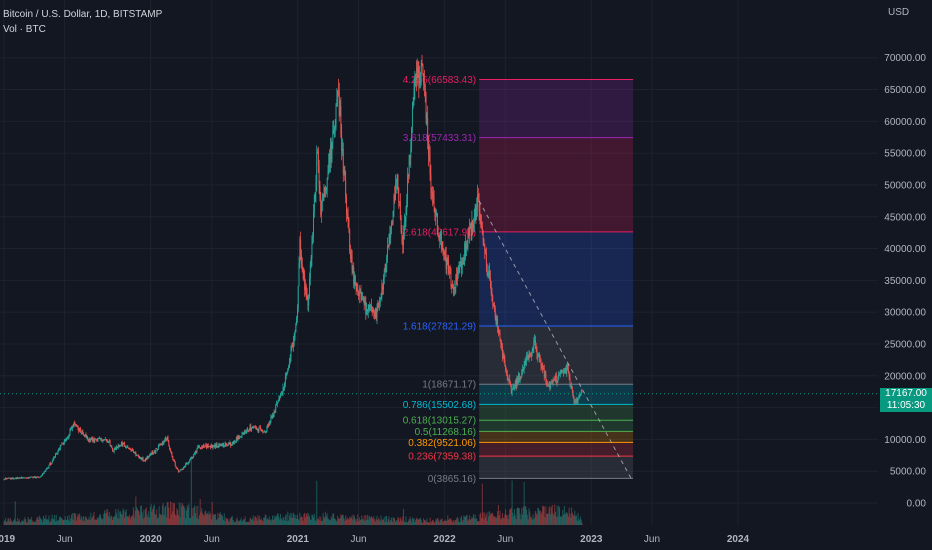  What do you see at coordinates (556, 437) in the screenshot?
I see `fib-zone` at bounding box center [556, 437].